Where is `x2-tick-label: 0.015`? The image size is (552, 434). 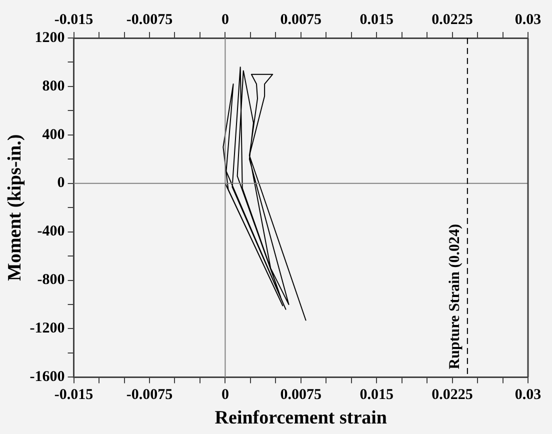 x2-tick-label: 0.015 is located at coordinates (377, 20).